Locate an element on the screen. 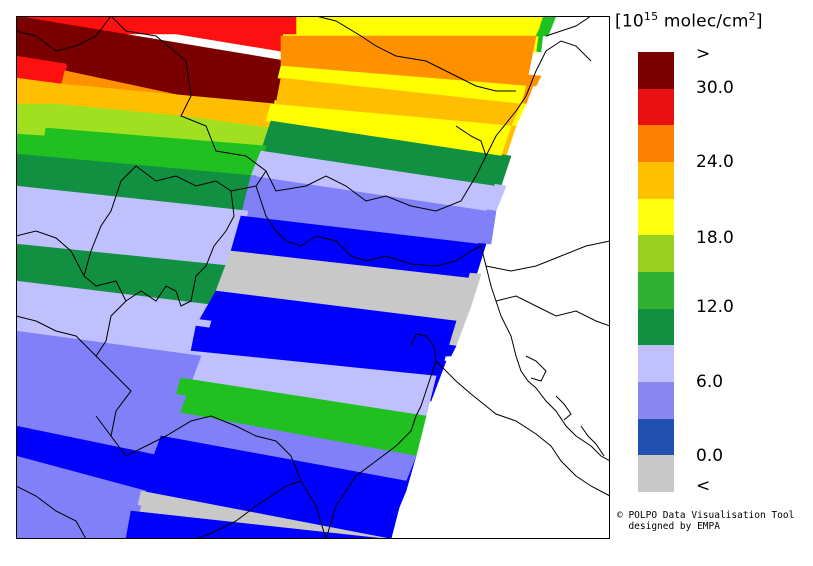 The image size is (813, 566). legend-tick-label: 30.0 is located at coordinates (715, 88).